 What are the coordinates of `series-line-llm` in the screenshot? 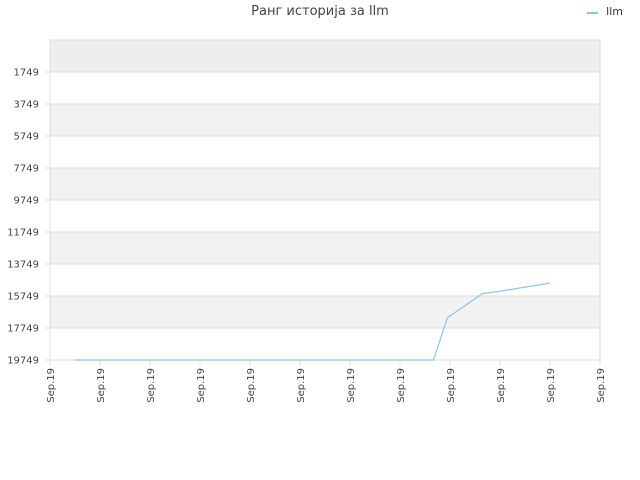 It's located at (313, 321).